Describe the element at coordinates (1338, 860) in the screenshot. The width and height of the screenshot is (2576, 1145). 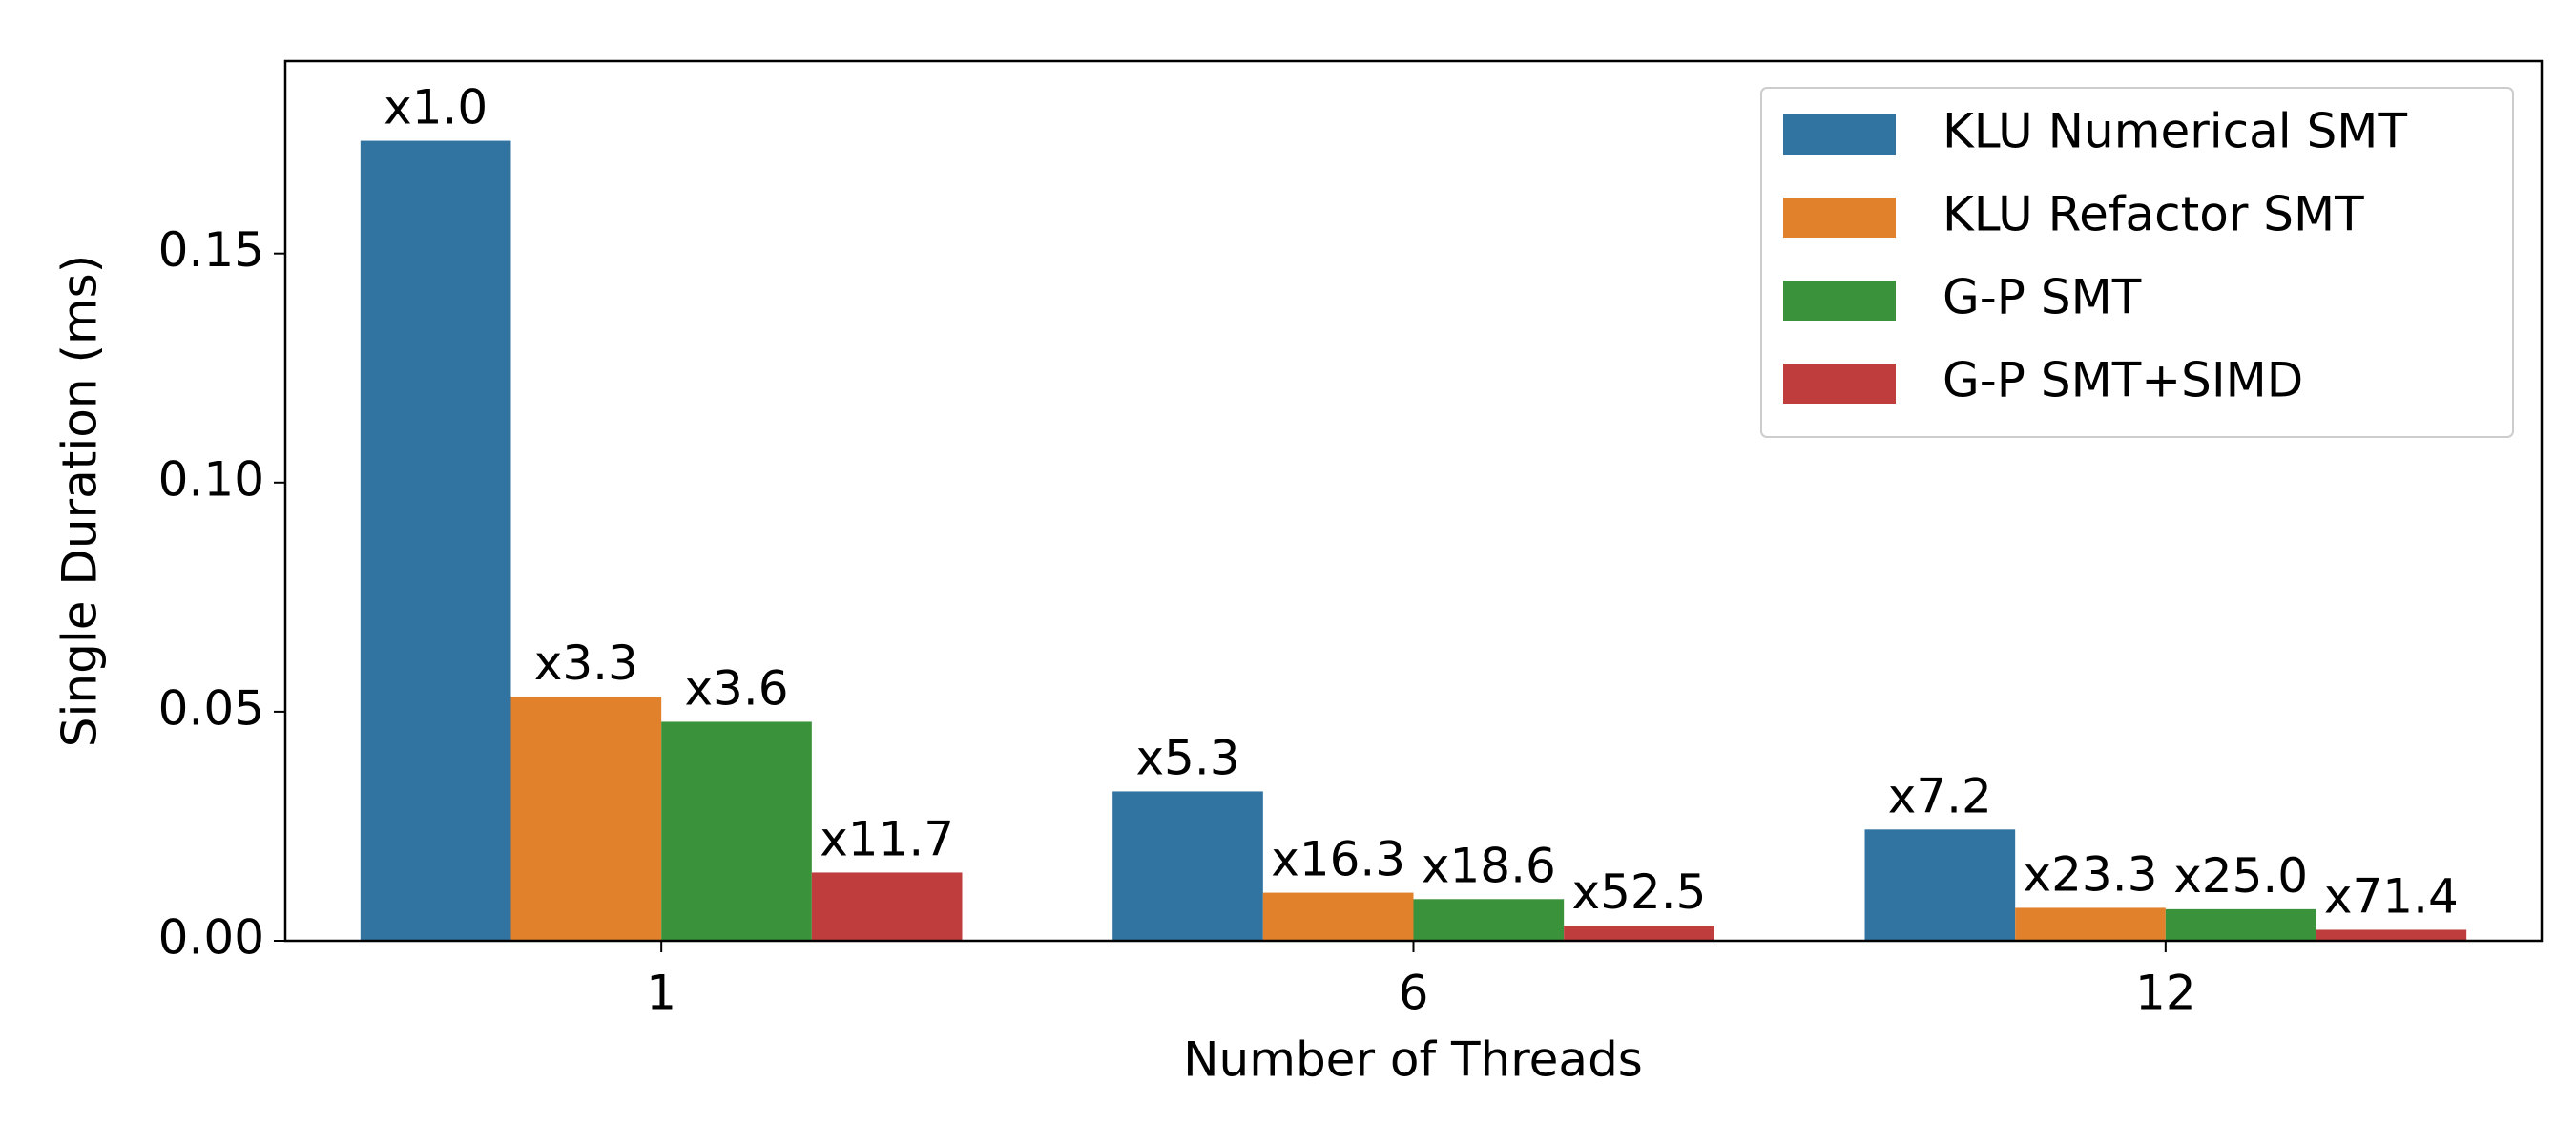
I see `data-label: x16.3` at that location.